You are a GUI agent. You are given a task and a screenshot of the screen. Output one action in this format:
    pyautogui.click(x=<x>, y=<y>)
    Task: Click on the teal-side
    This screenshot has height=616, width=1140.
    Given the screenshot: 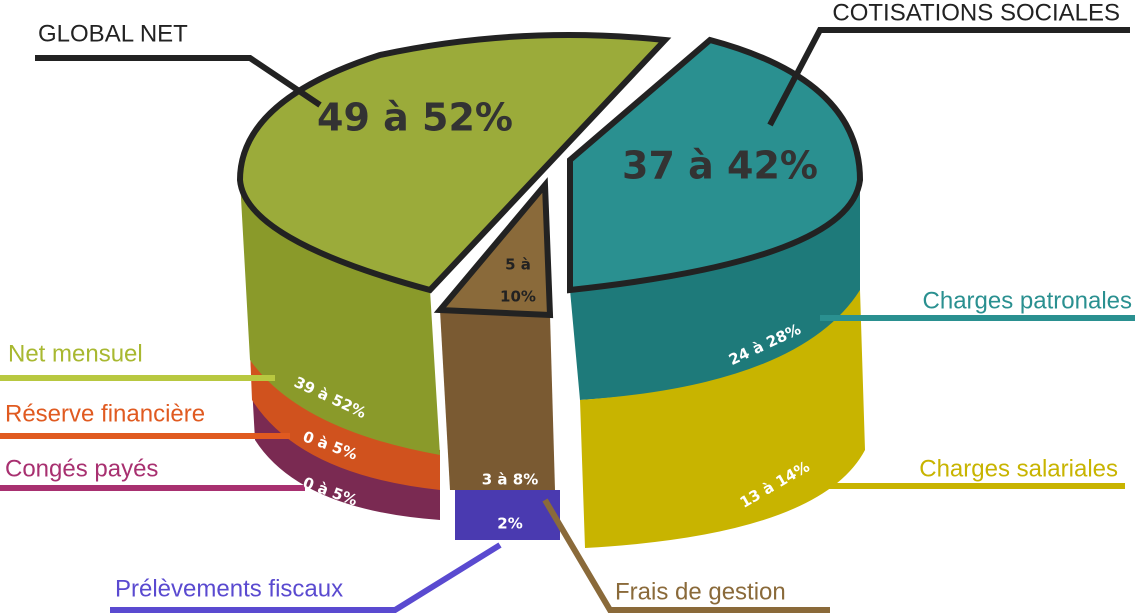 What is the action you would take?
    pyautogui.click(x=715, y=290)
    